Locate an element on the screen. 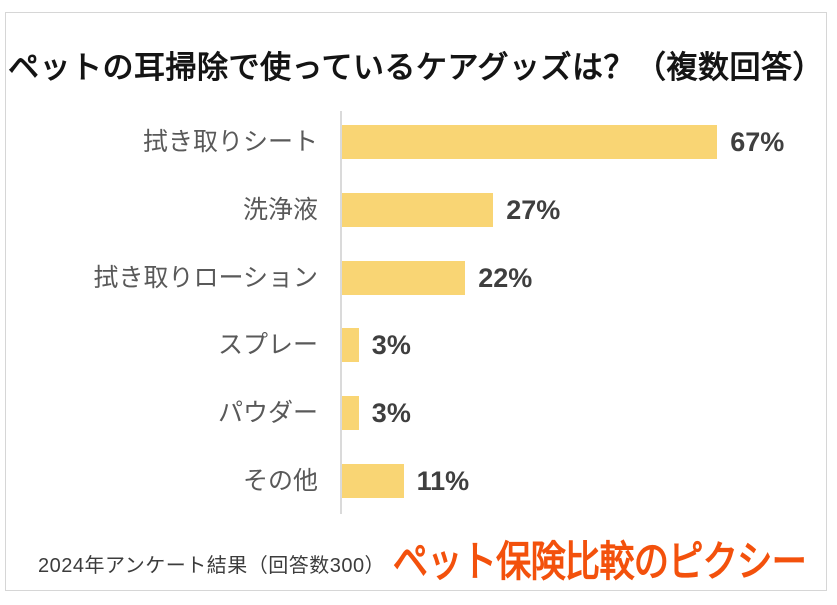 The height and width of the screenshot is (605, 837). value-label: 22% is located at coordinates (505, 277).